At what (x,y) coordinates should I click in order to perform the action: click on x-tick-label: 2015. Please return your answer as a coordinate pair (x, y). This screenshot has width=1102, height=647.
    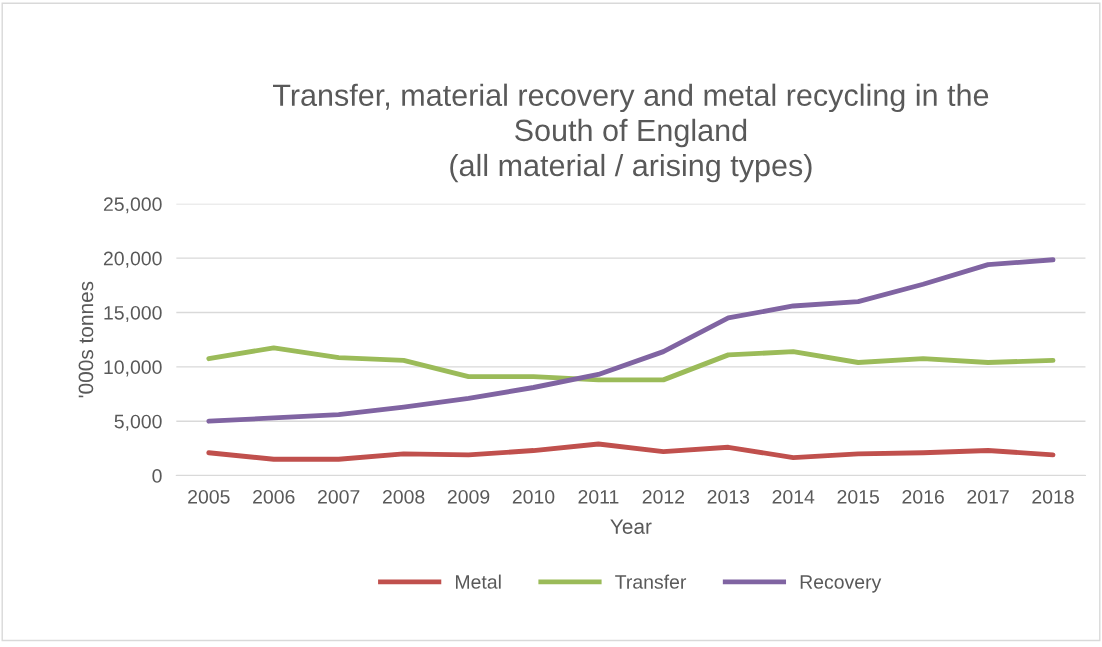
    Looking at the image, I should click on (858, 496).